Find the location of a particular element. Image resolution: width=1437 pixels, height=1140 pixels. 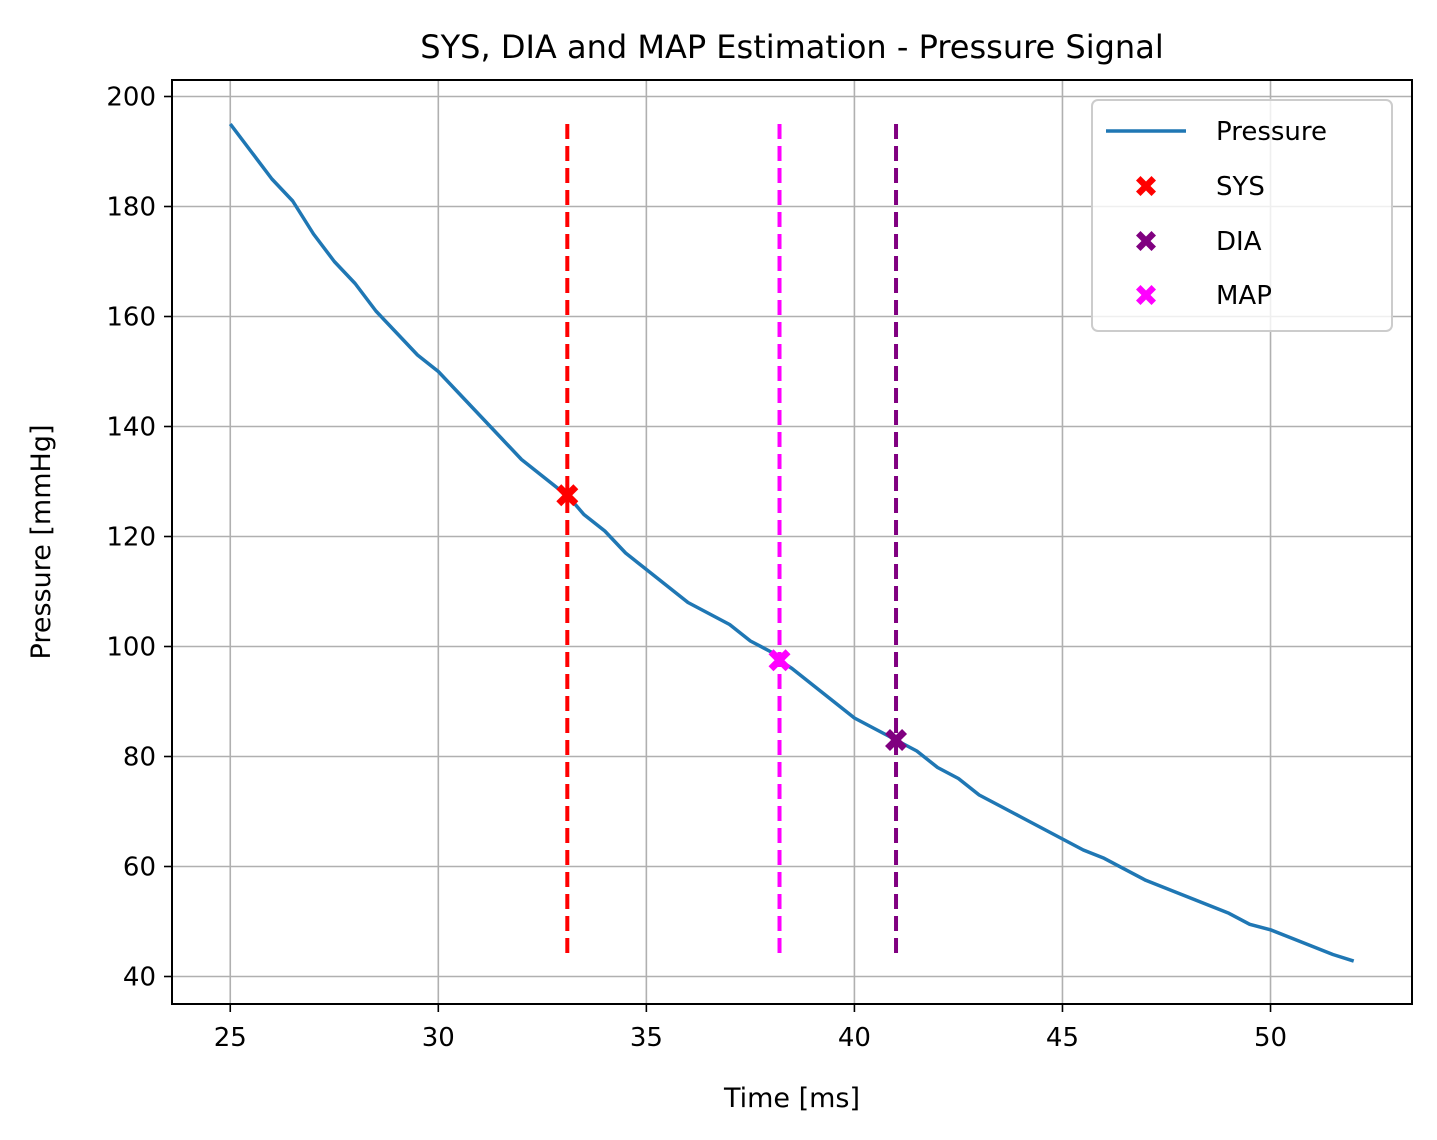

y-axis-label: Pressure [mmHg] is located at coordinates (41, 542).